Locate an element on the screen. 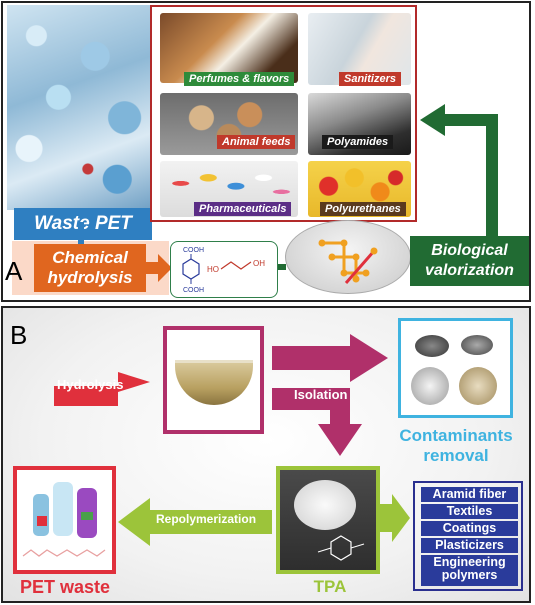 The height and width of the screenshot is (605, 535). waste-pet-photo is located at coordinates (80, 107).